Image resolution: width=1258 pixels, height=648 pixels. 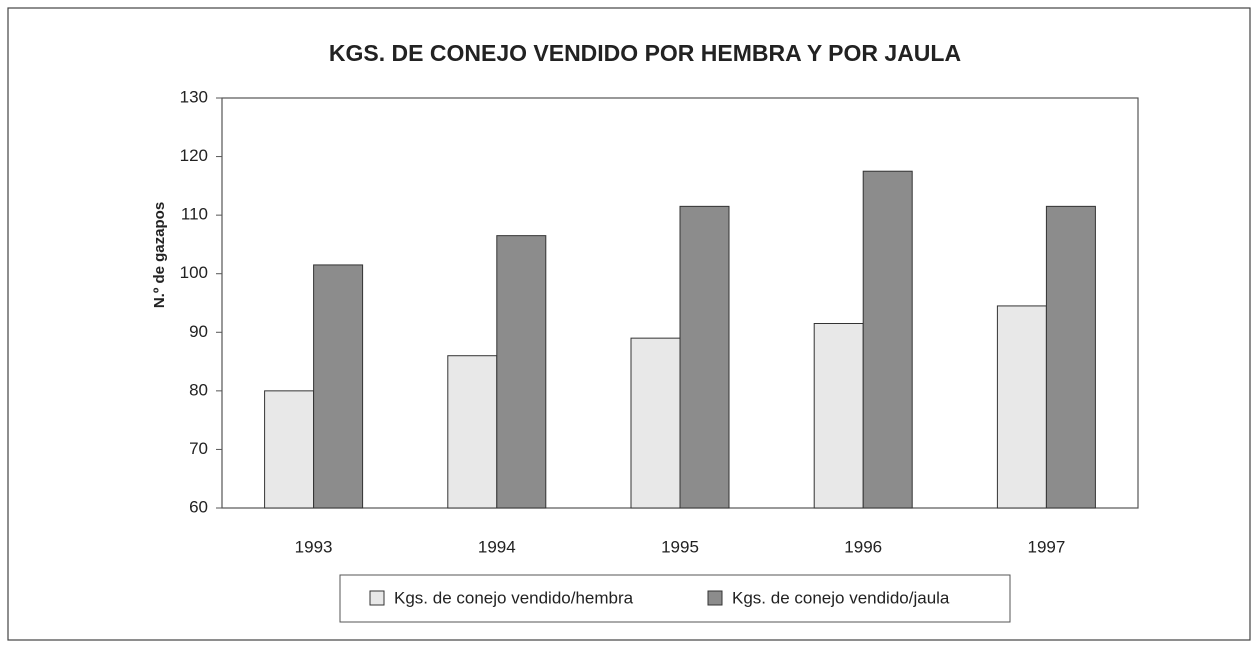 What do you see at coordinates (194, 96) in the screenshot?
I see `y-tick-label: 130` at bounding box center [194, 96].